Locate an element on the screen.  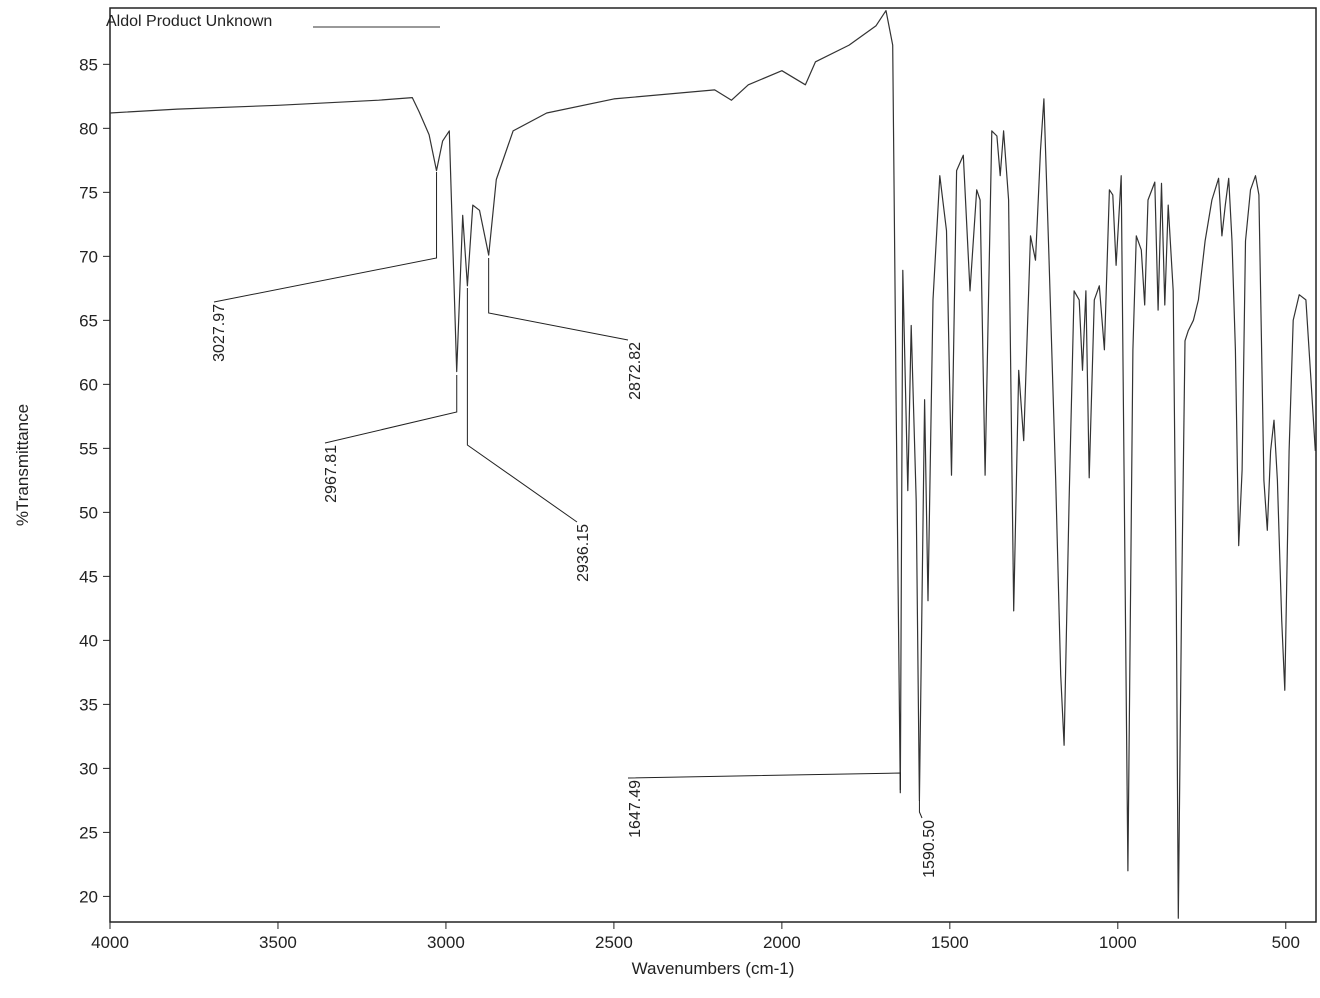
y-tick-label: 20 is located at coordinates (88, 896).